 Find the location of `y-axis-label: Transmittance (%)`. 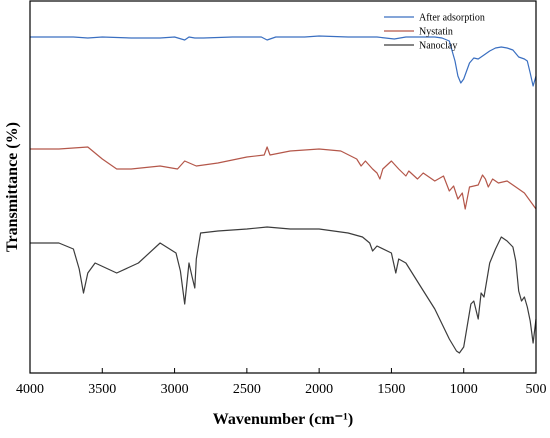

y-axis-label: Transmittance (%) is located at coordinates (12, 187).